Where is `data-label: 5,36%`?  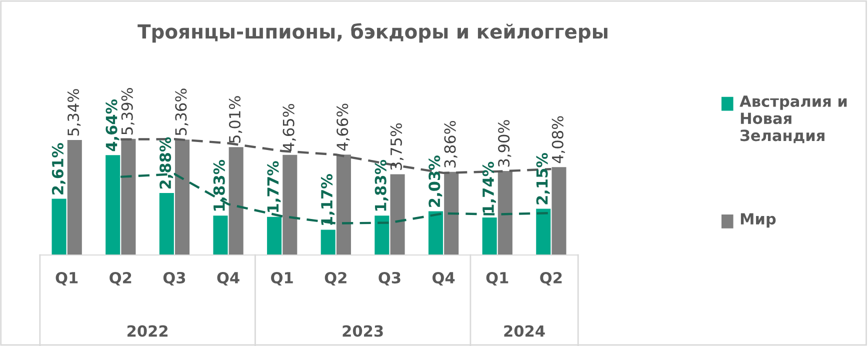 data-label: 5,36% is located at coordinates (181, 112).